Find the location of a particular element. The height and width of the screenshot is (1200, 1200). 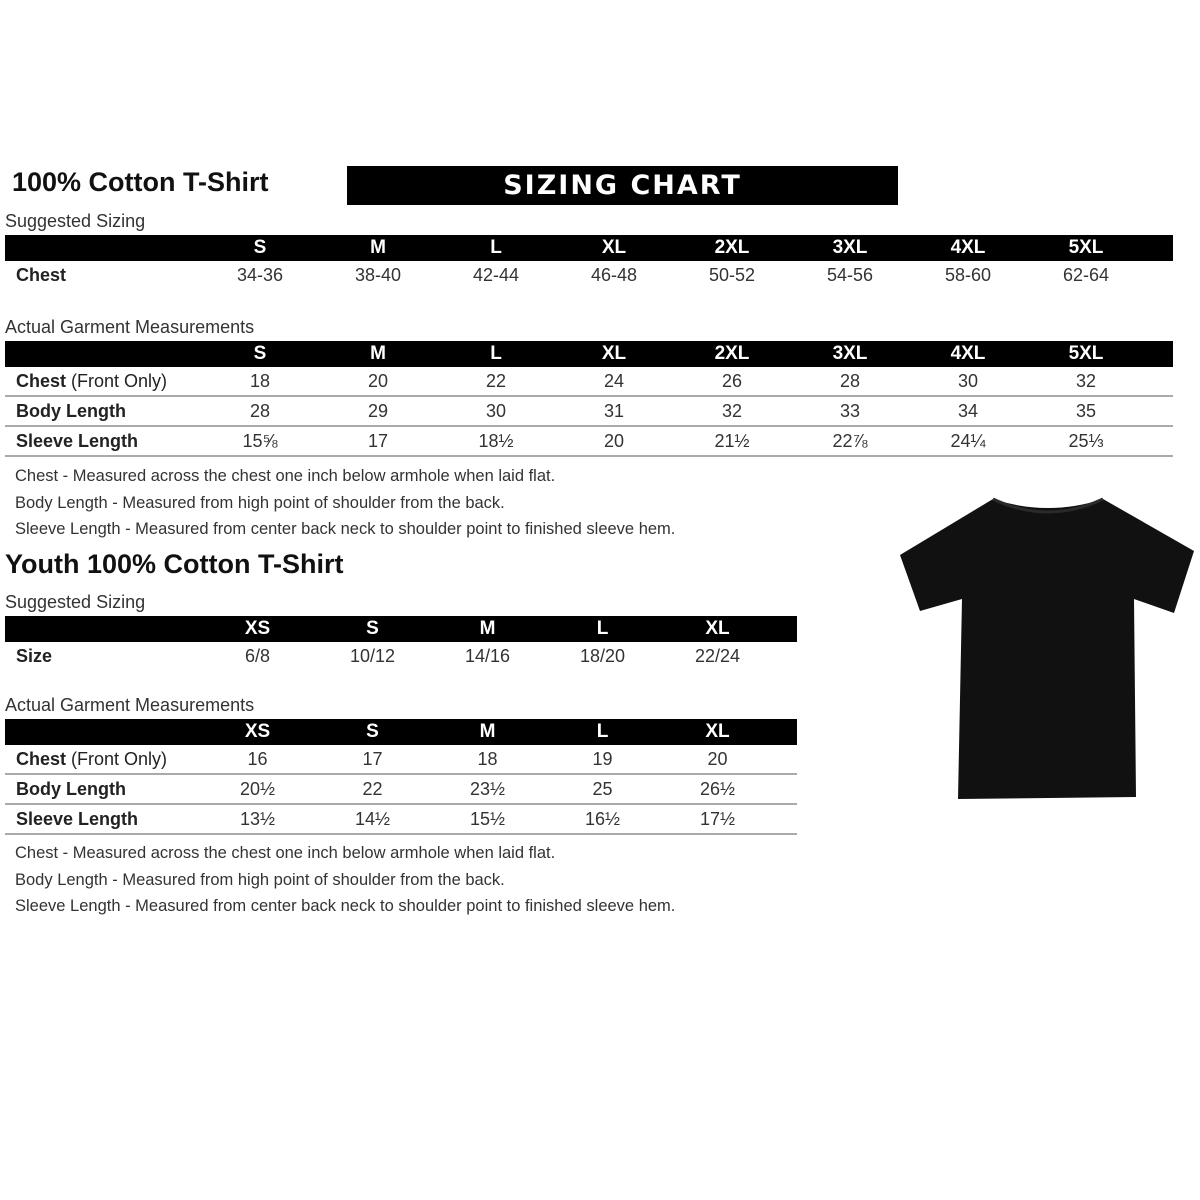

youth-suggested-table: XS S M L XL Size 6/8 10/12 14/16 18/20 22/24 is located at coordinates (401, 643).